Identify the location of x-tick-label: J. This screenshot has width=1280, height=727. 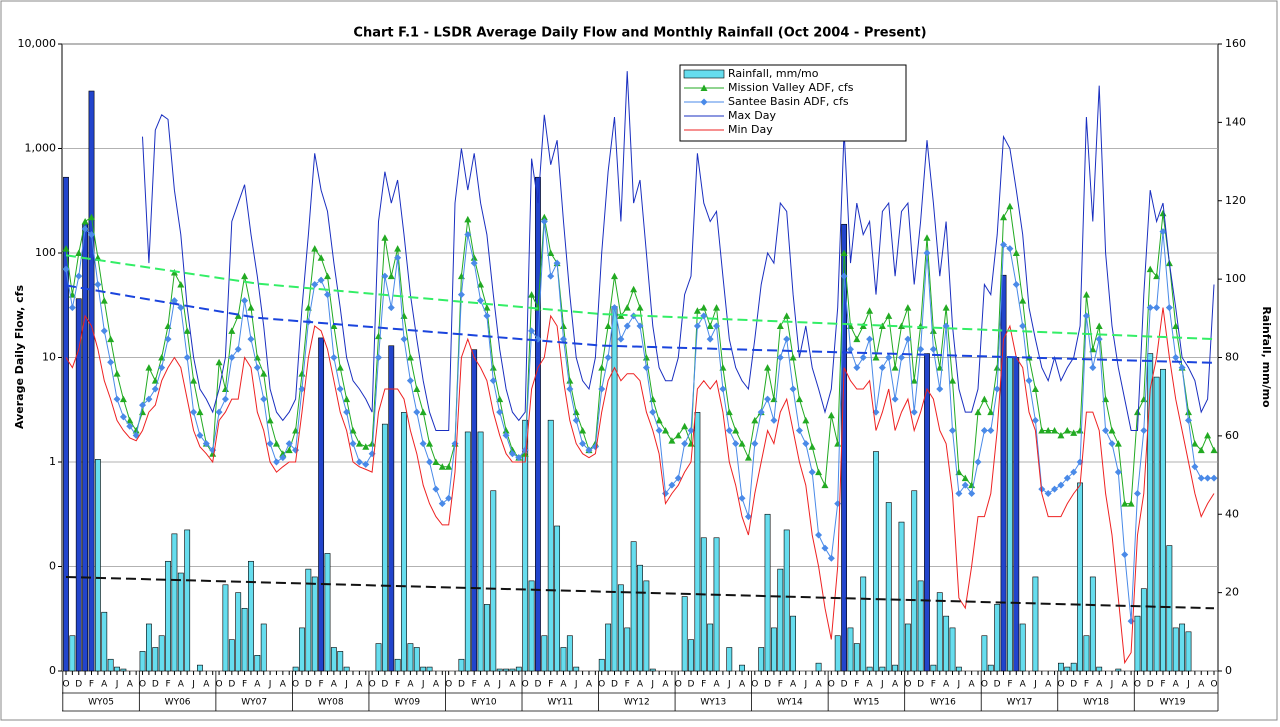
(423, 685).